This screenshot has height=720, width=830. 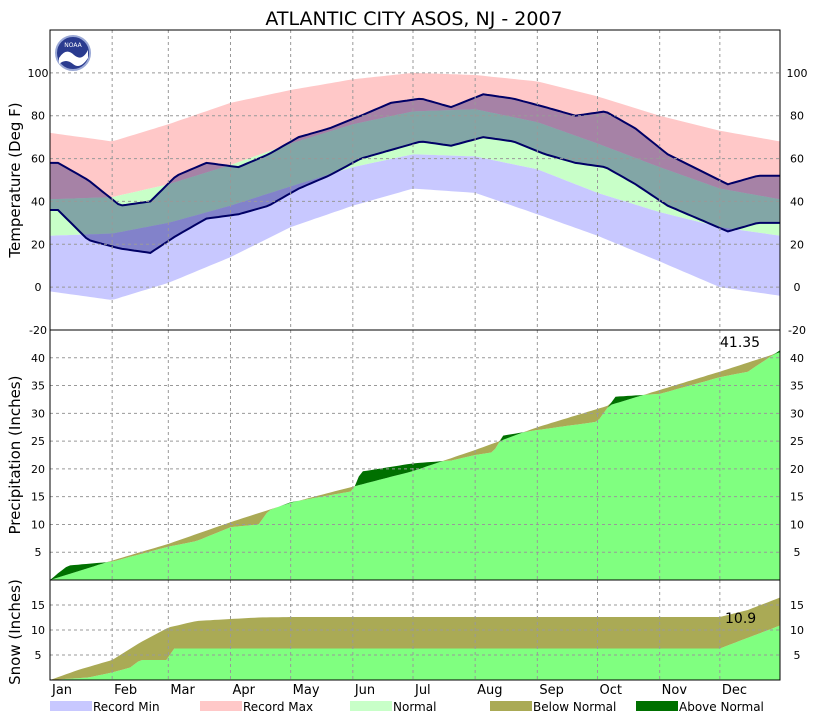 I want to click on precipitation-tick-left: 35, so click(x=38, y=386).